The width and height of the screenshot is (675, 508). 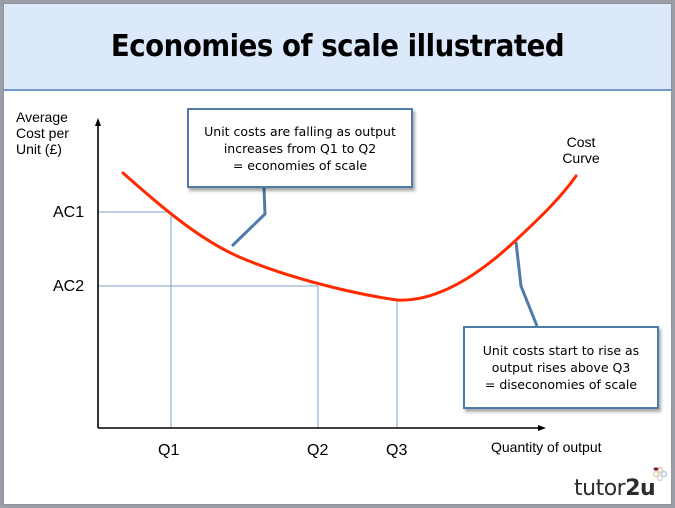 What do you see at coordinates (39, 149) in the screenshot?
I see `y-axis-label-line: Unit (£)` at bounding box center [39, 149].